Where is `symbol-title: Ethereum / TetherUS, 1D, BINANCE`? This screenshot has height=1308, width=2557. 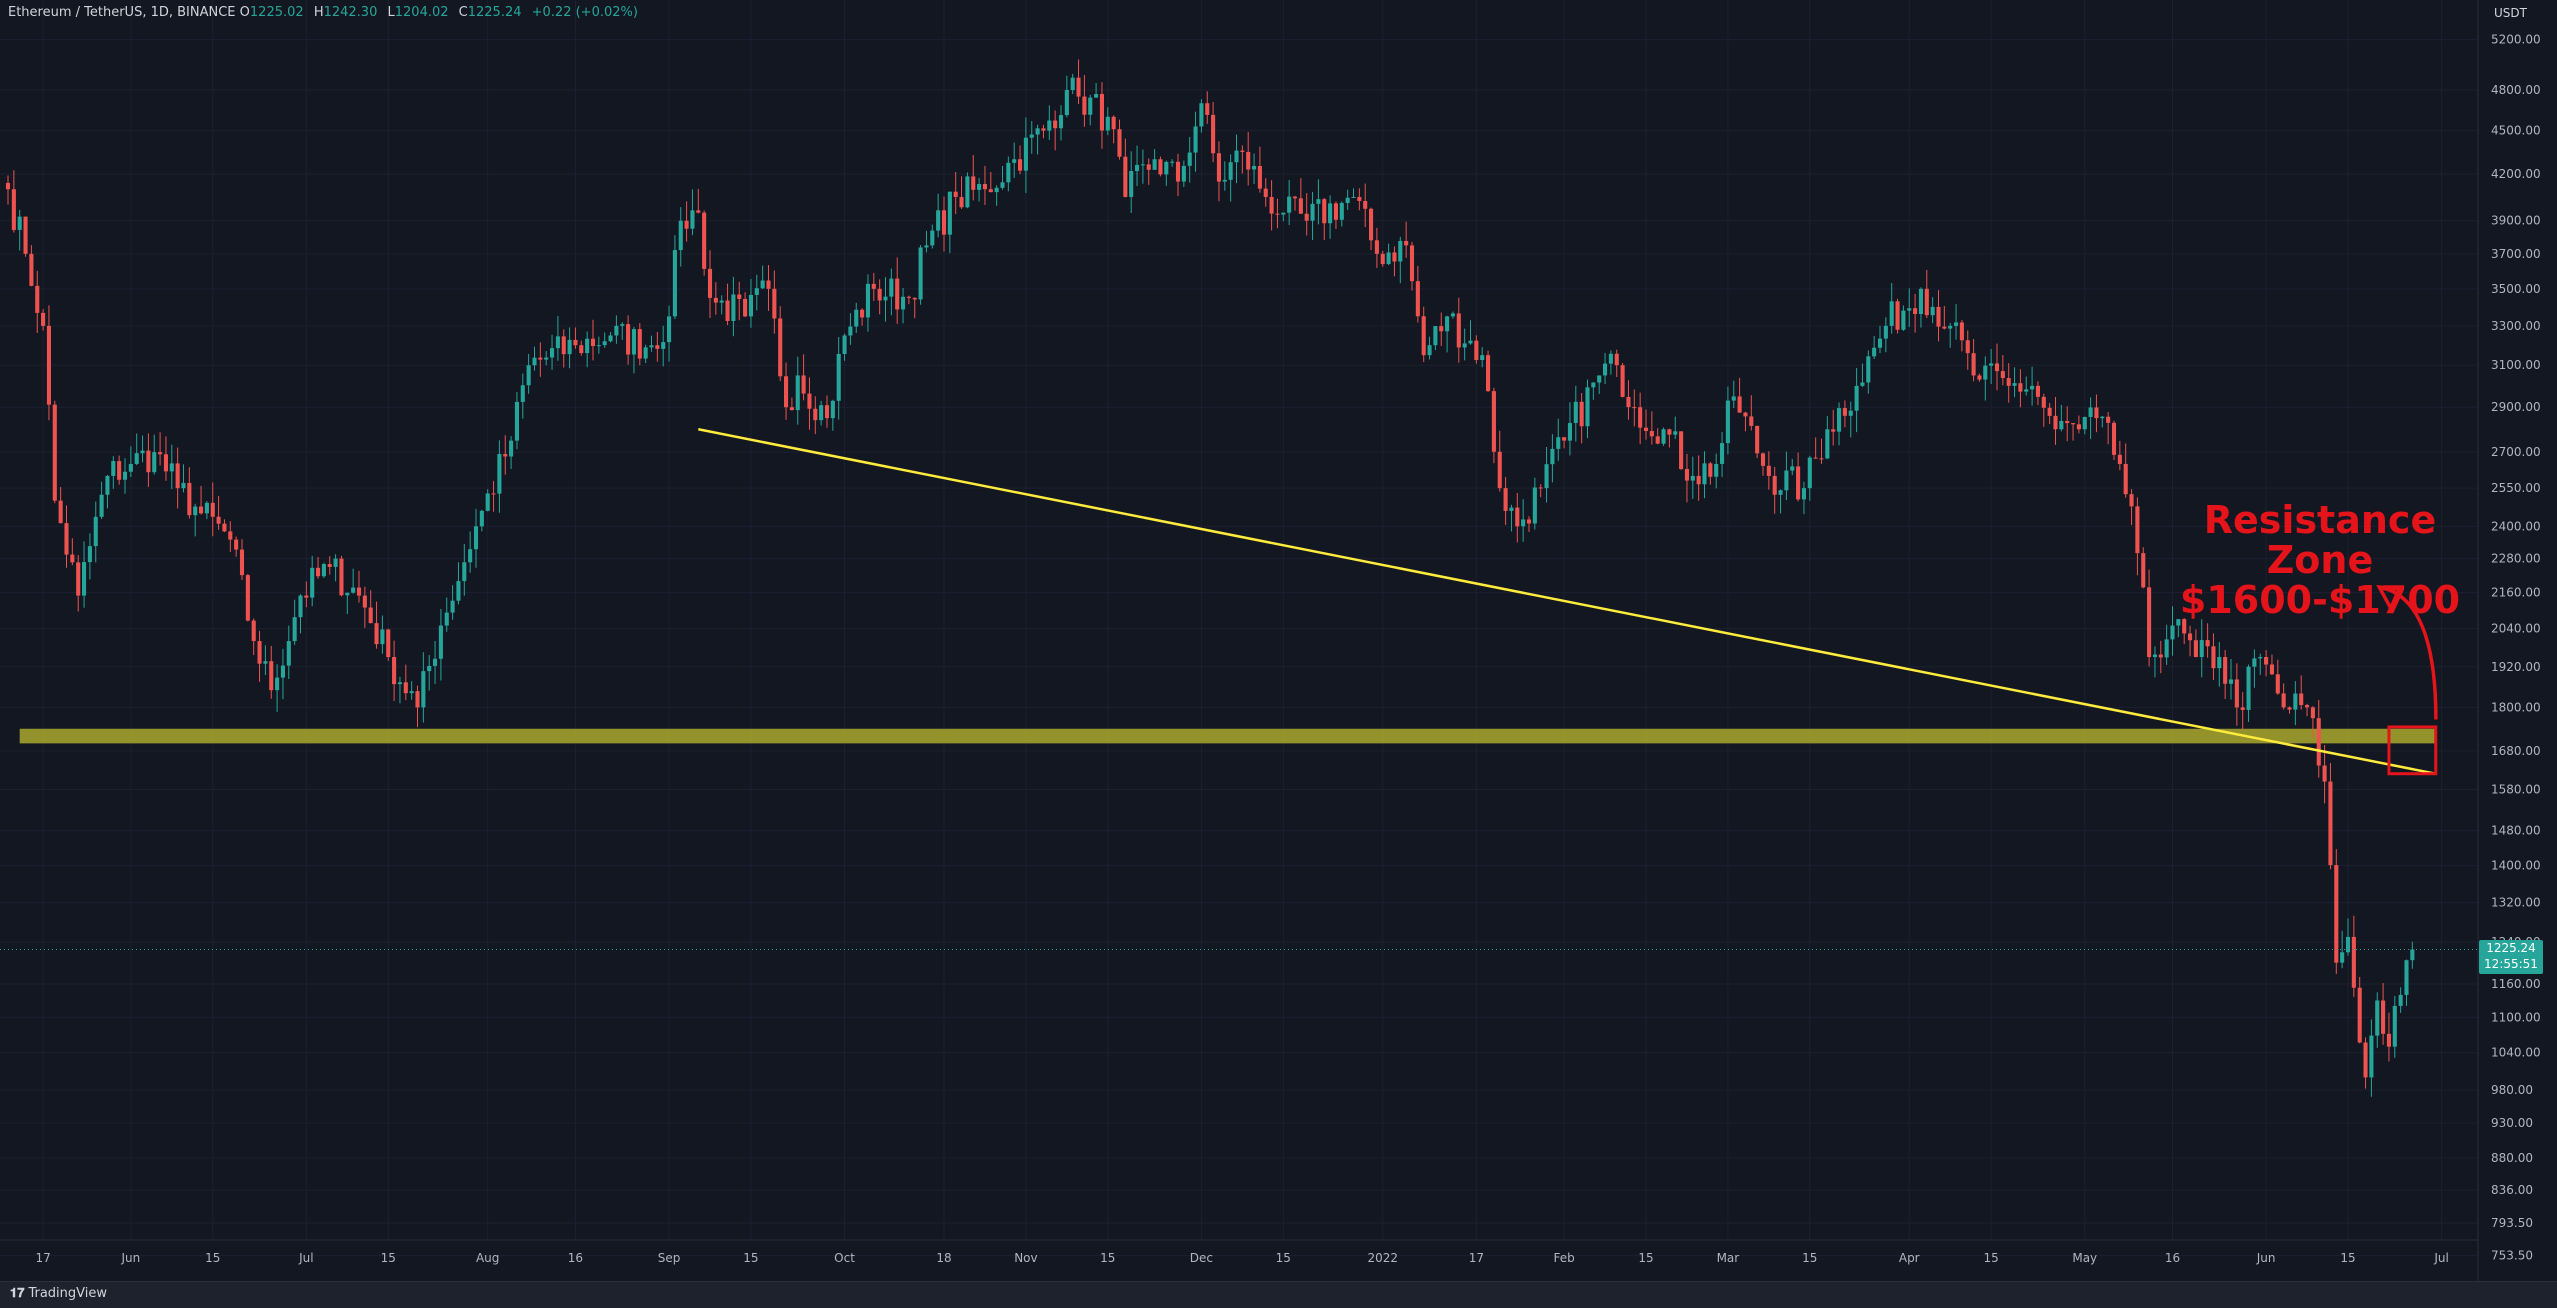 symbol-title: Ethereum / TetherUS, 1D, BINANCE is located at coordinates (122, 12).